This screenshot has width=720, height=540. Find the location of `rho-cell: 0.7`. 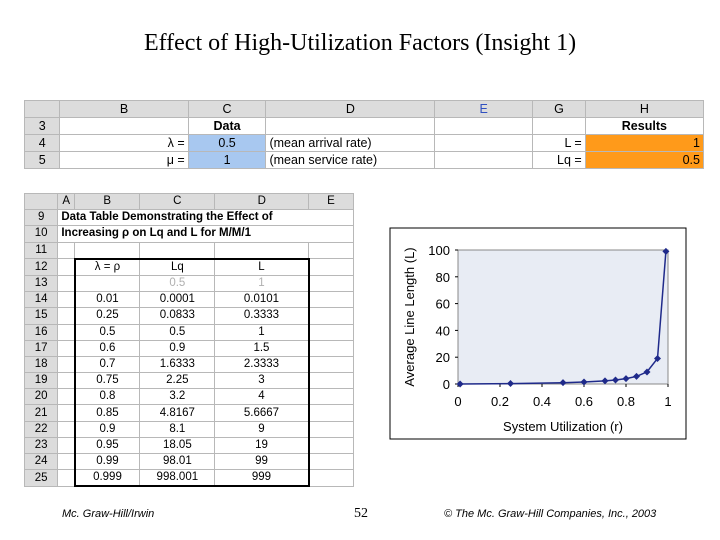

rho-cell: 0.7 is located at coordinates (107, 364).